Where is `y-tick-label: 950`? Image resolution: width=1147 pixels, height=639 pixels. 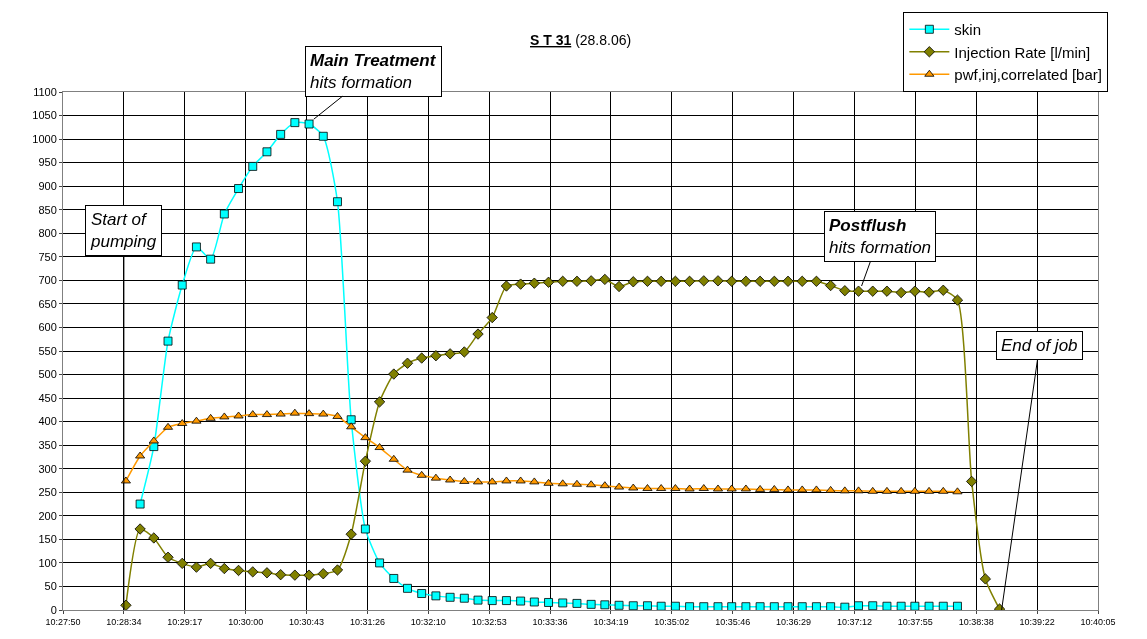 y-tick-label: 950 is located at coordinates (47, 162).